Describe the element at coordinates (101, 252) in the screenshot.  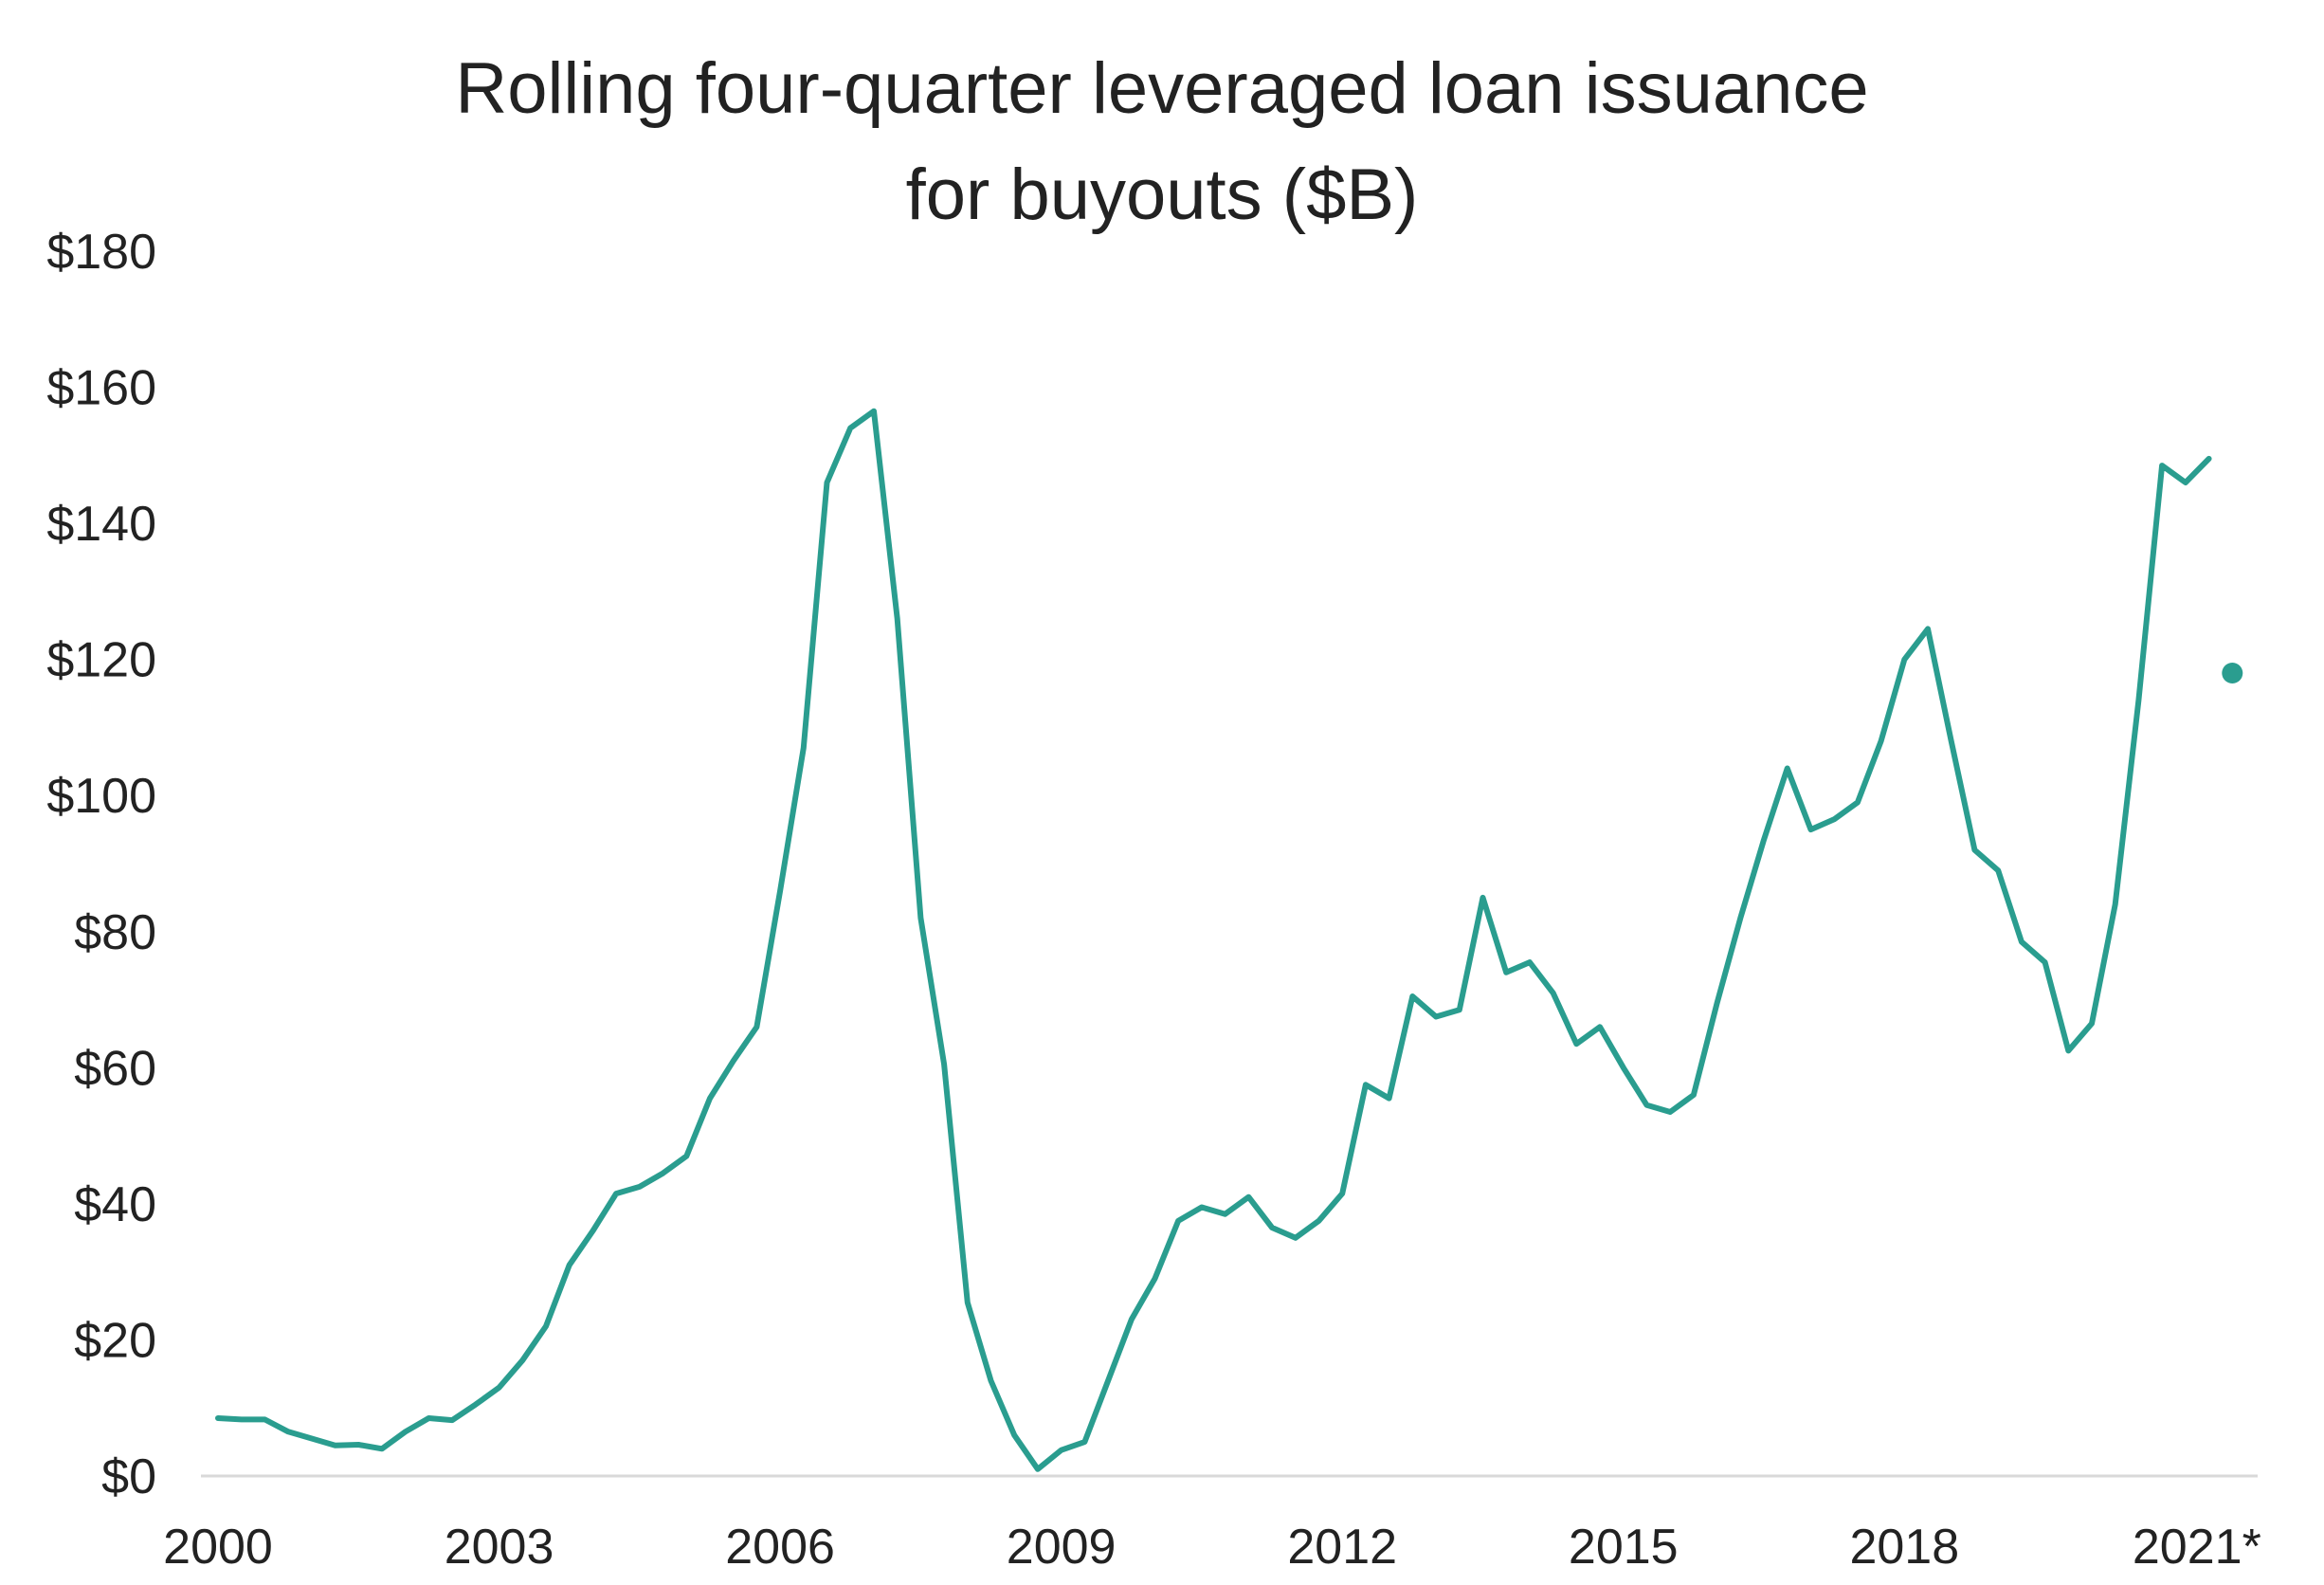
I see `y-tick-label: $180` at that location.